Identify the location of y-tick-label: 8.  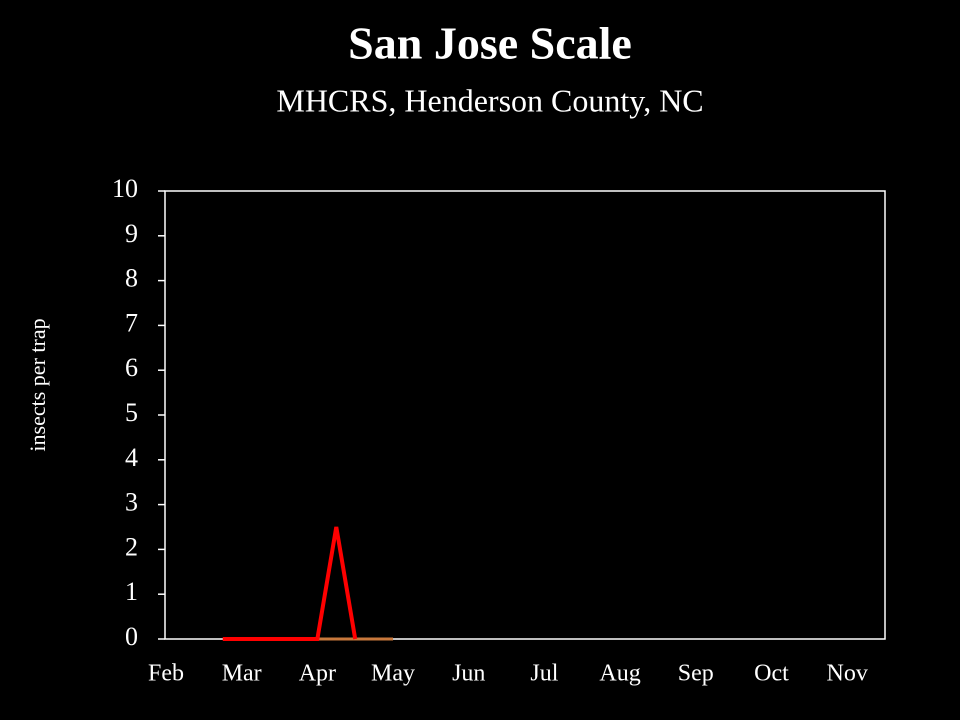
(131, 278).